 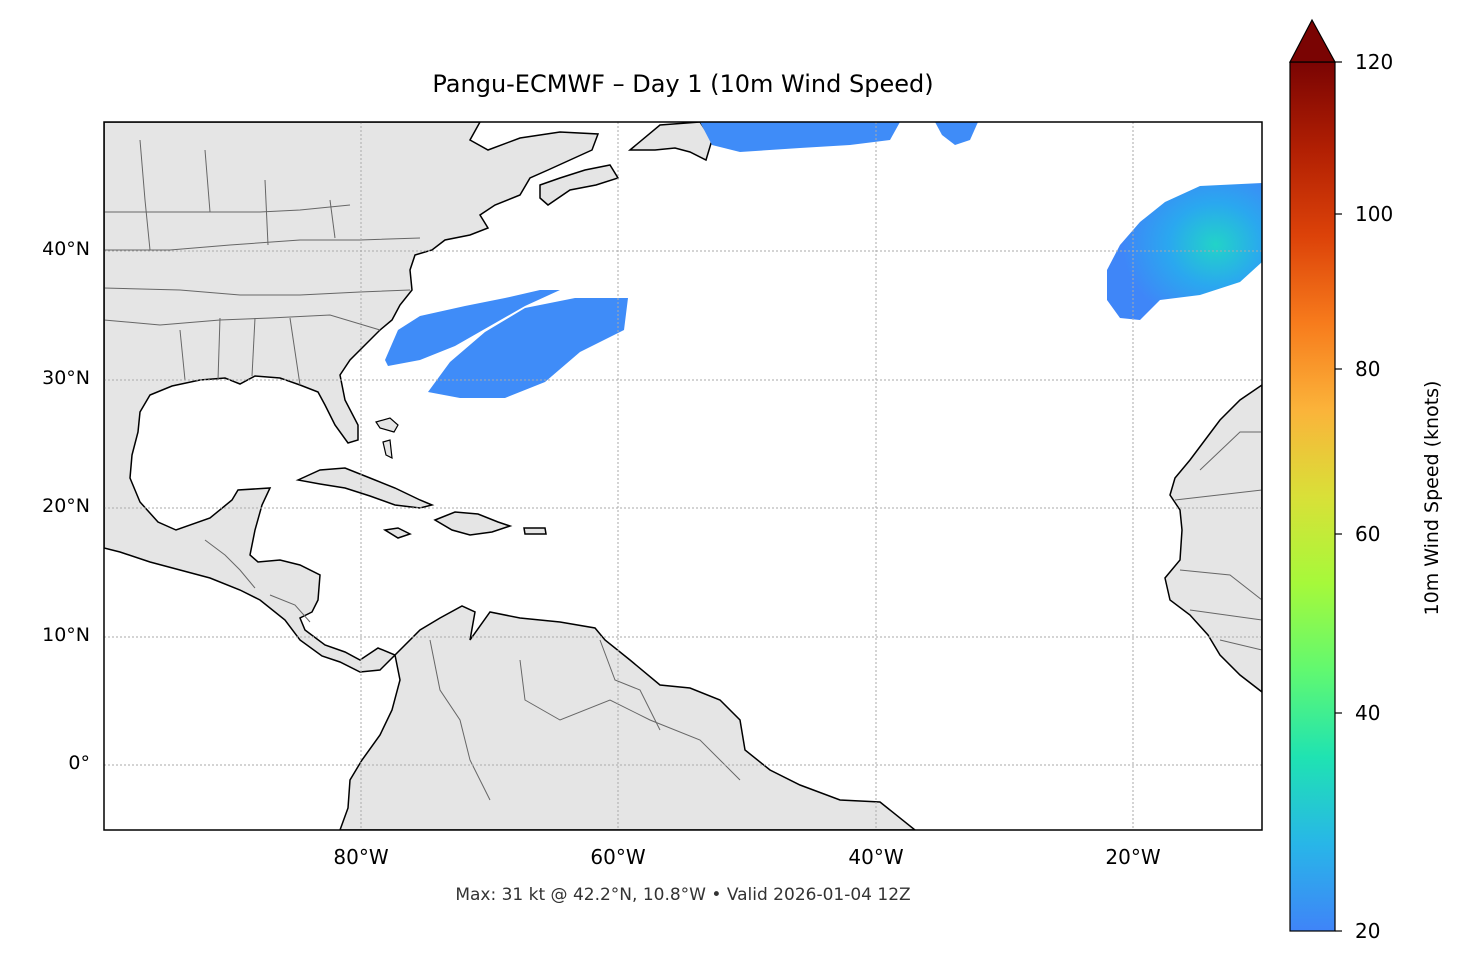 I want to click on lon-tick-60w: 60°W, so click(x=618, y=857).